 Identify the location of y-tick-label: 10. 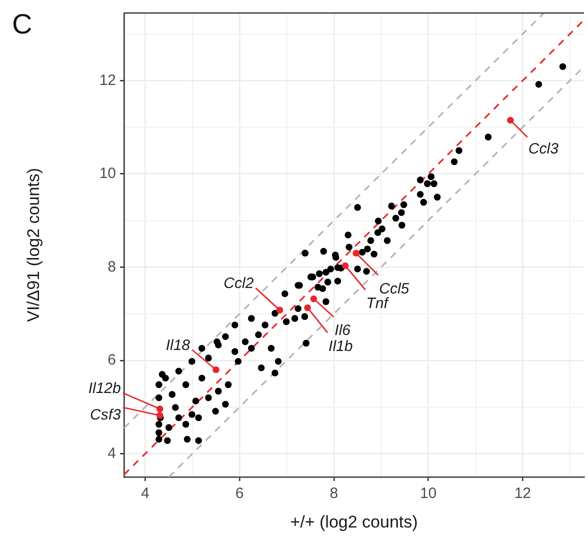
(107, 173).